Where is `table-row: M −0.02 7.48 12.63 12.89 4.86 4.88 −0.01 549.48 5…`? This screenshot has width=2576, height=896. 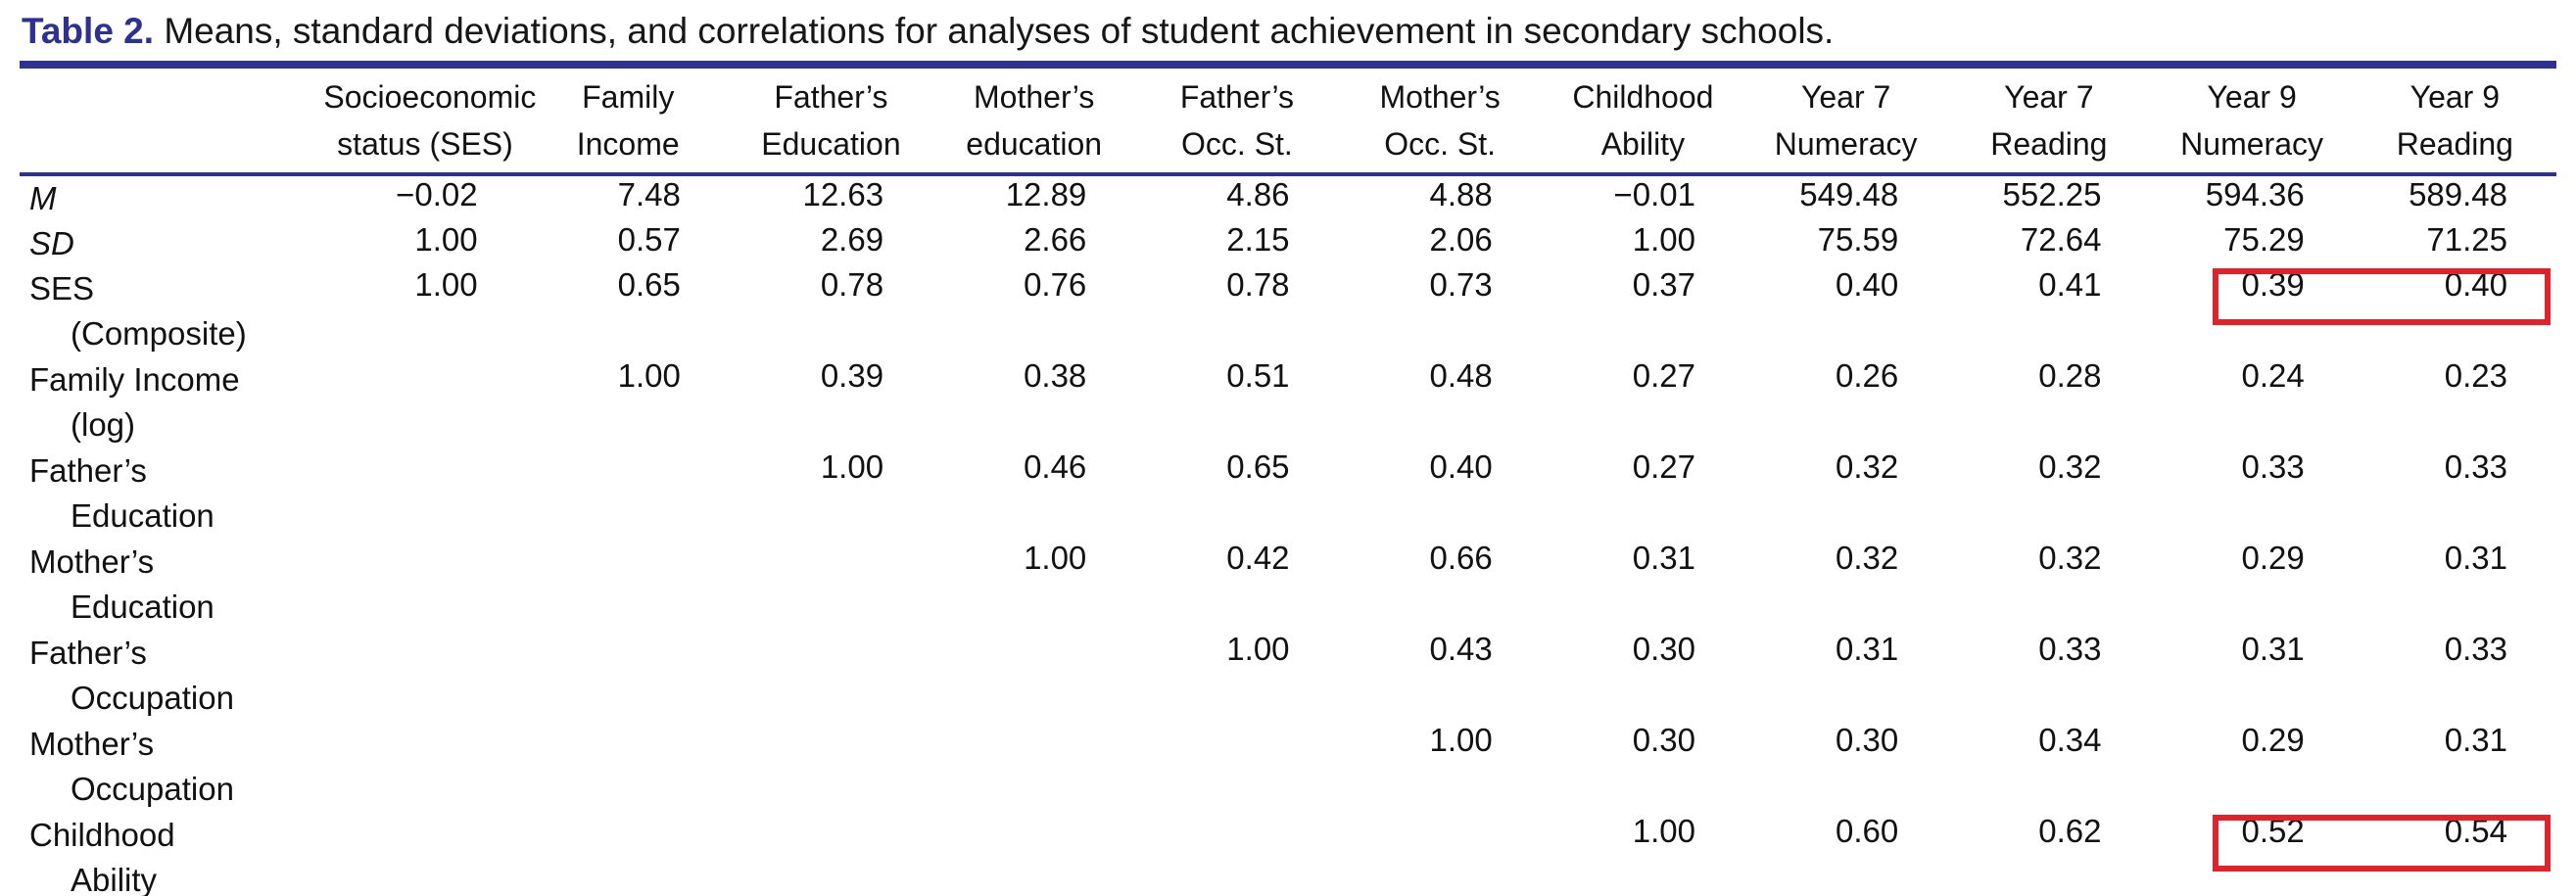
table-row: M −0.02 7.48 12.63 12.89 4.86 4.88 −0.01 549.48 5… is located at coordinates (1288, 198).